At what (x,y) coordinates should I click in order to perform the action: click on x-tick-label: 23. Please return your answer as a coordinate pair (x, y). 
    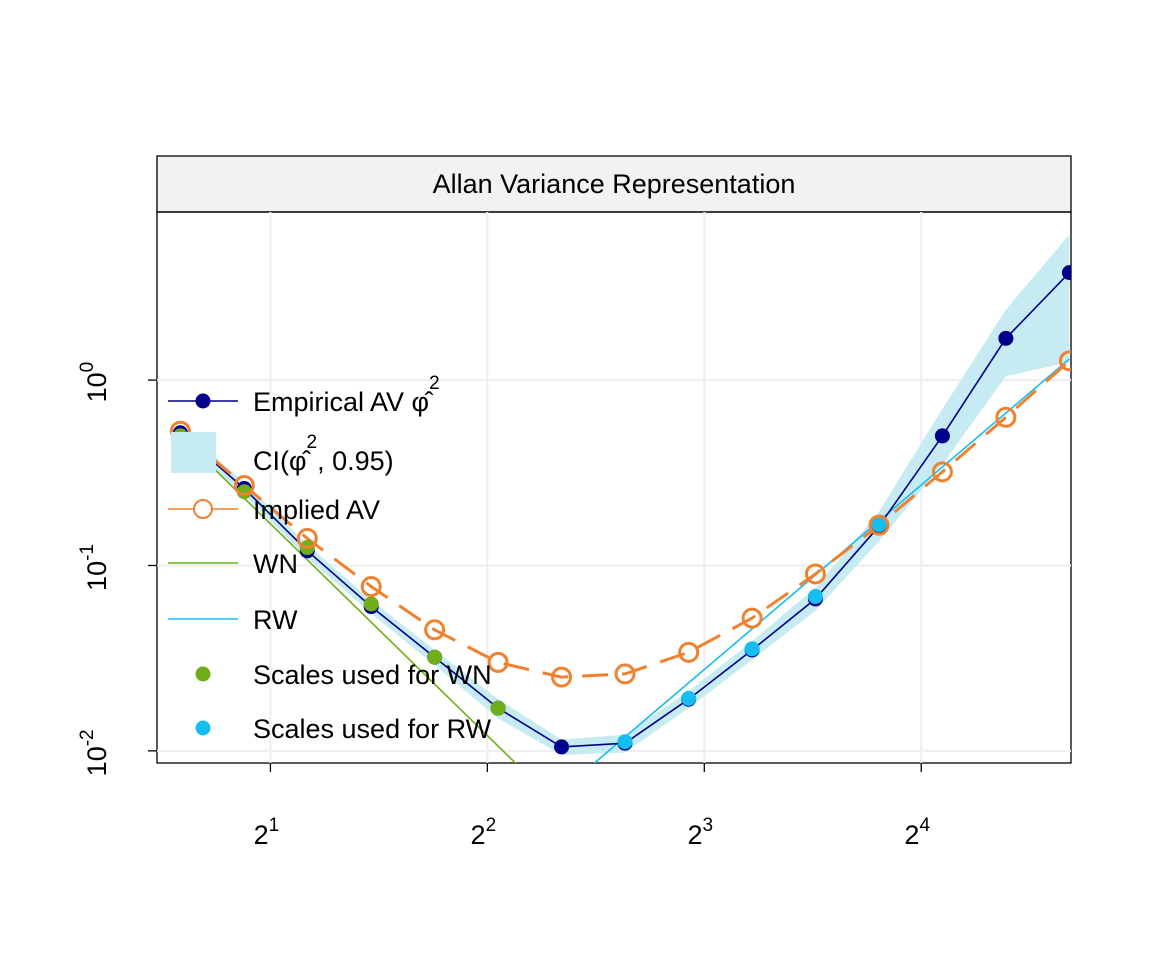
    Looking at the image, I should click on (700, 832).